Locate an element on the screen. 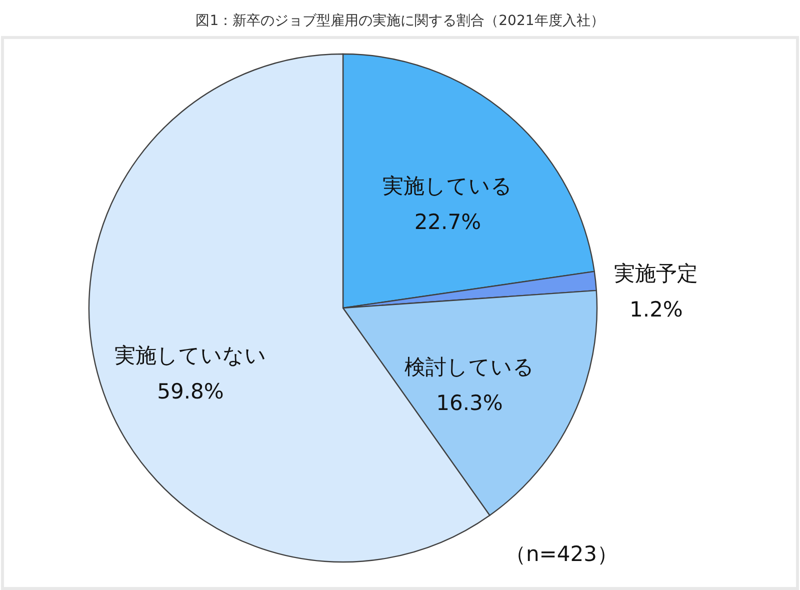 The image size is (800, 590). chart-title: 図1：新卒のジョブ型雇用の実施に関する割合（2021年度入社） is located at coordinates (400, 21).